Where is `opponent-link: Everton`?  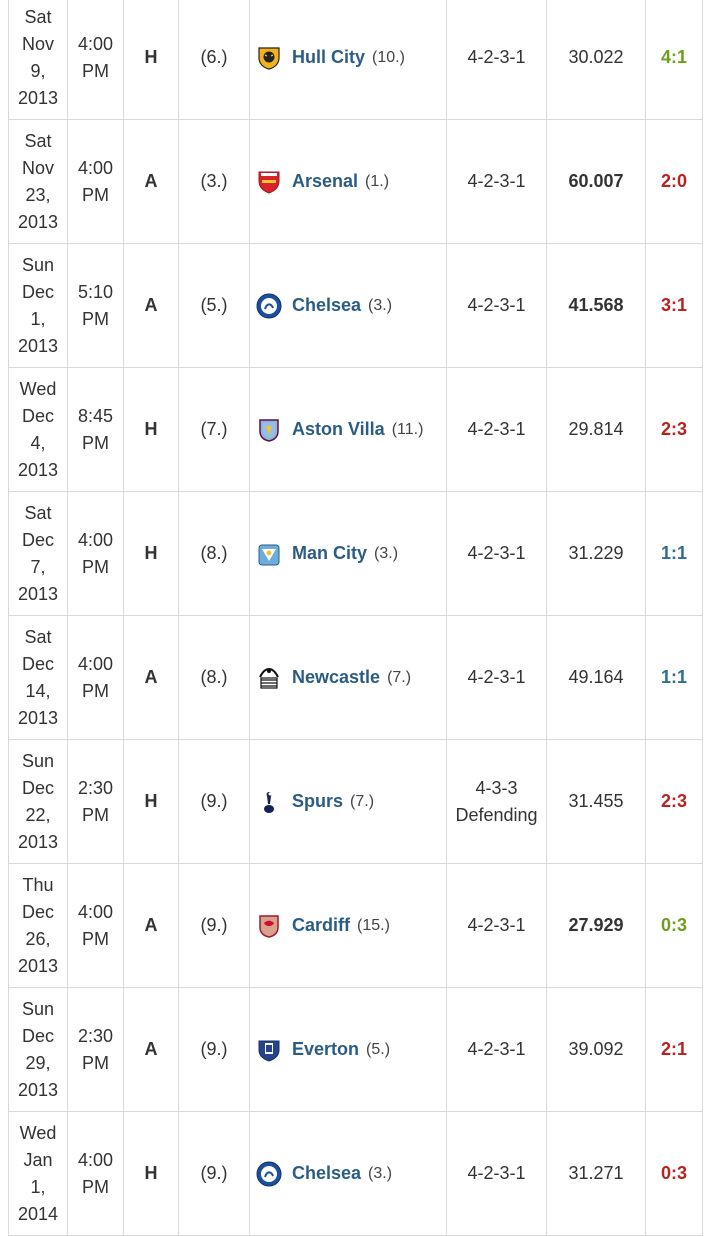
opponent-link: Everton is located at coordinates (326, 1049).